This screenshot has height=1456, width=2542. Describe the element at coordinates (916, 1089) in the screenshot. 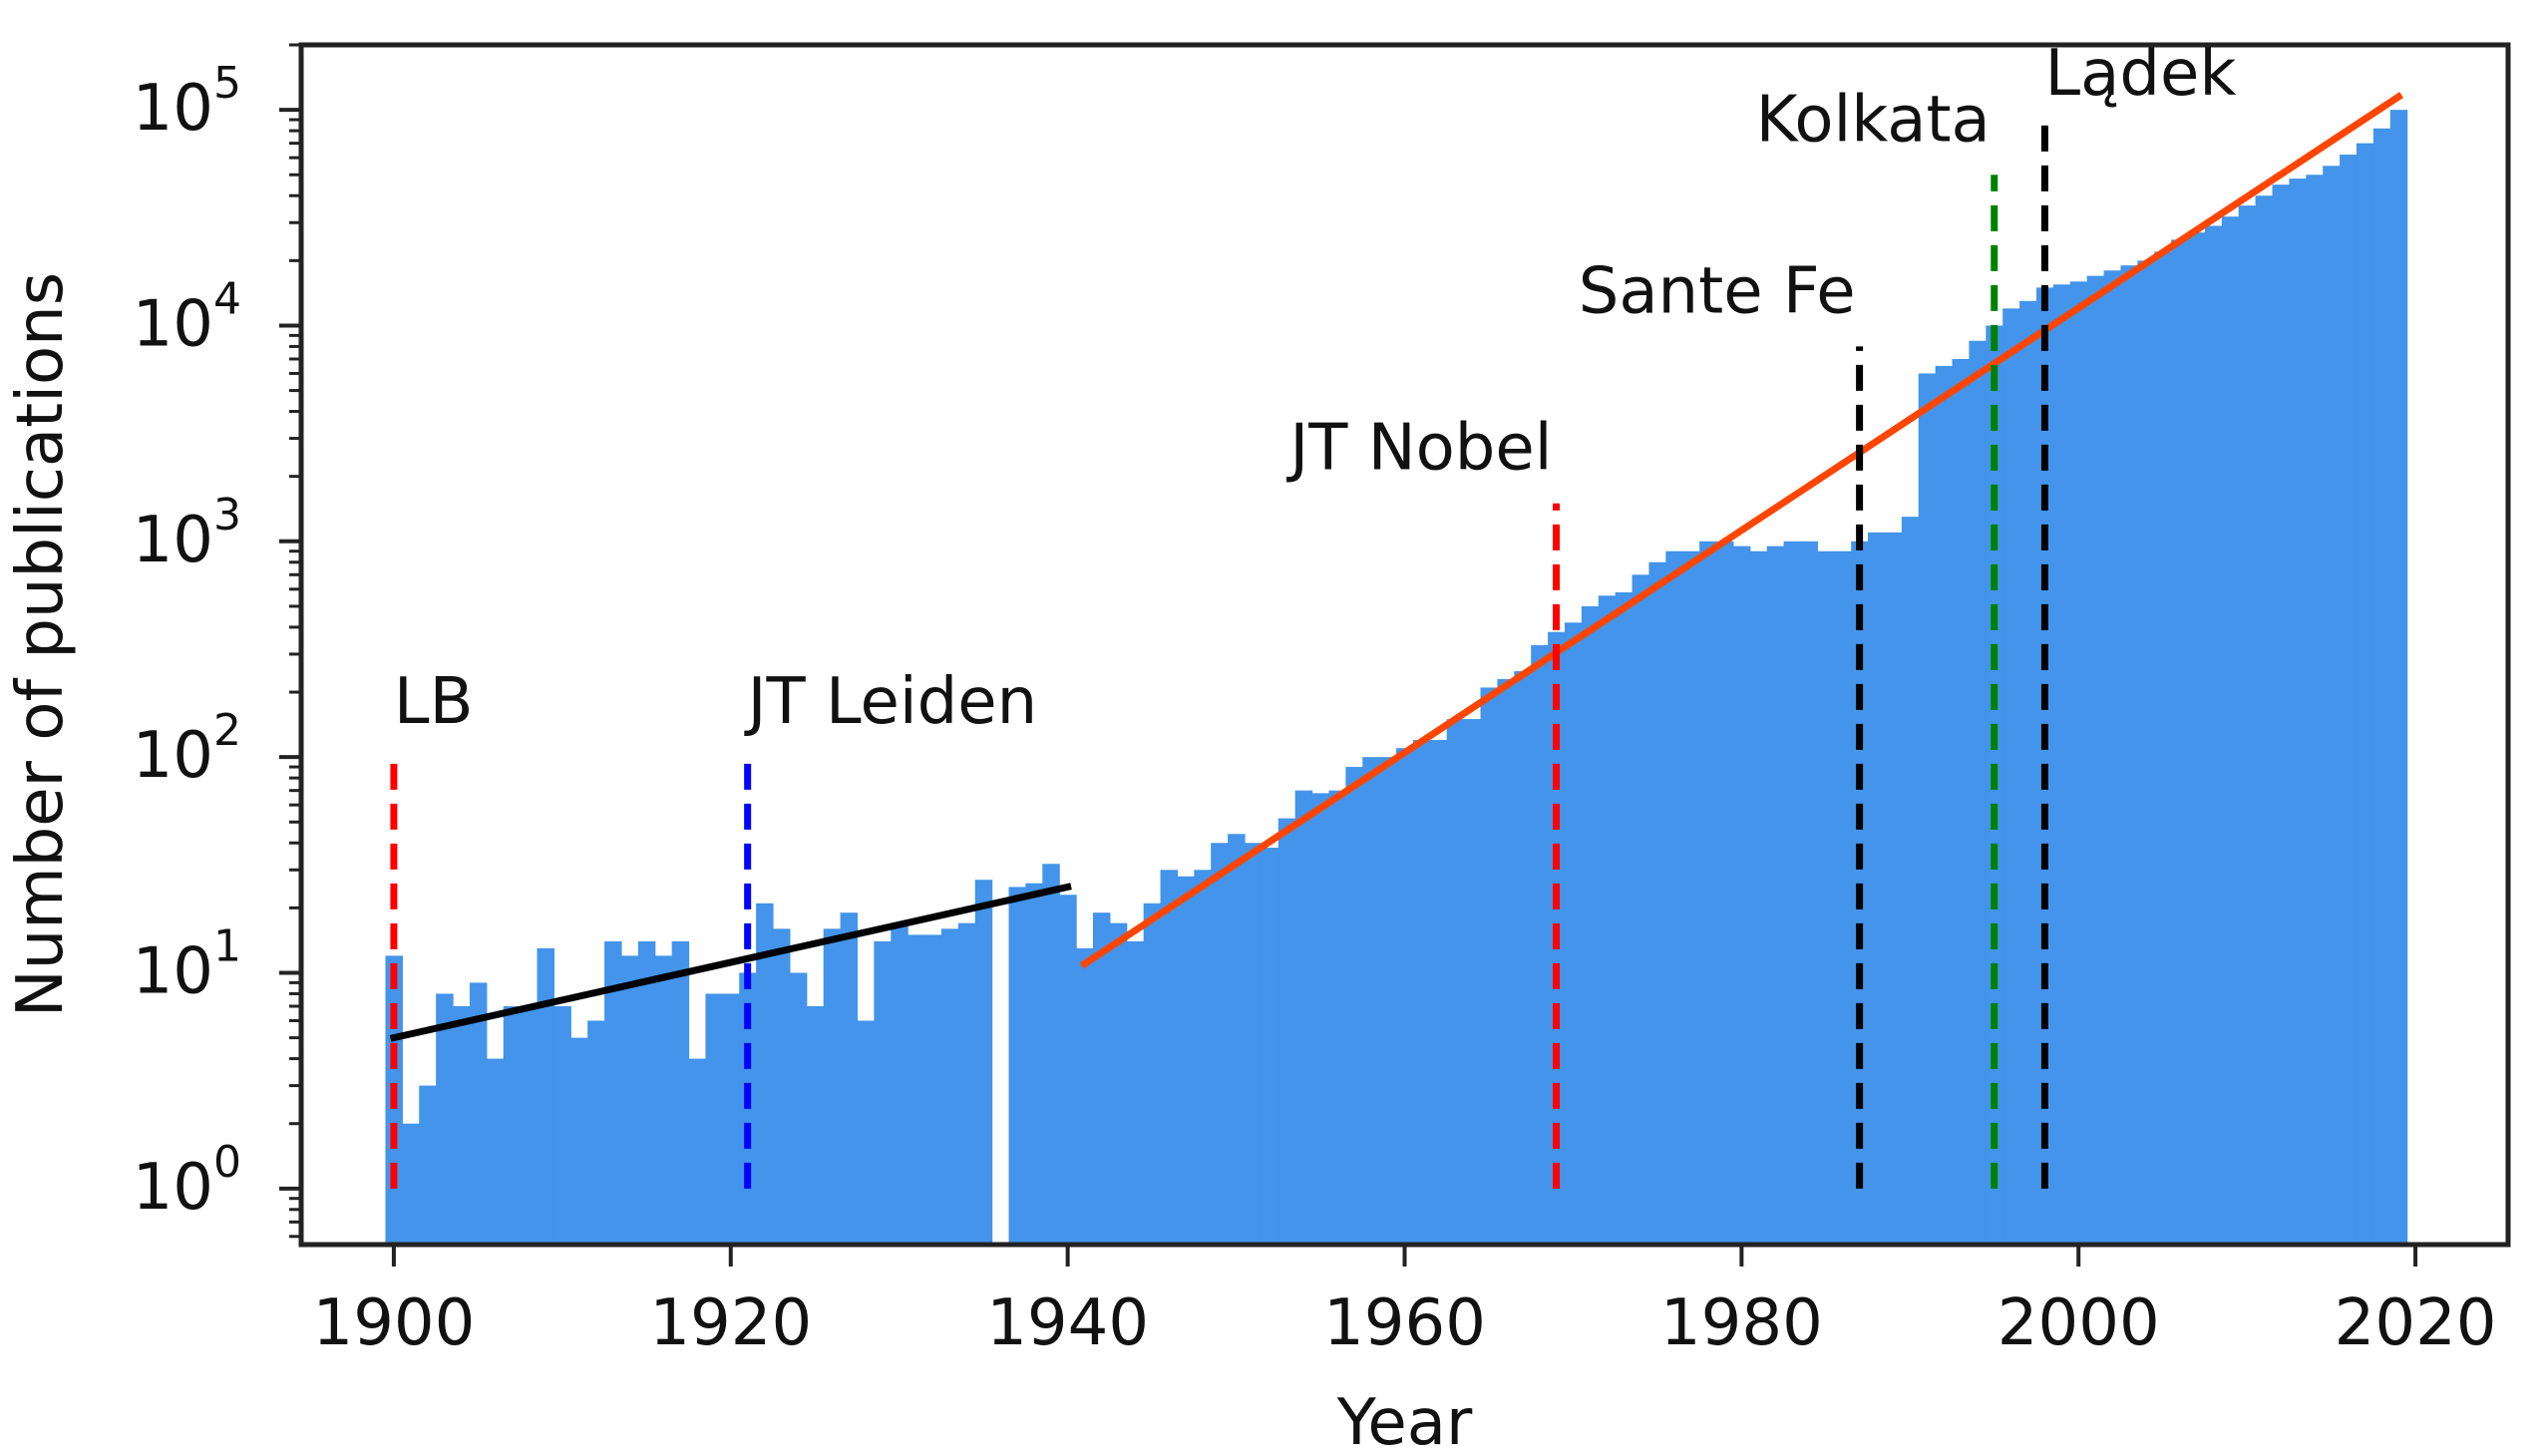

I see `bar-1931` at that location.